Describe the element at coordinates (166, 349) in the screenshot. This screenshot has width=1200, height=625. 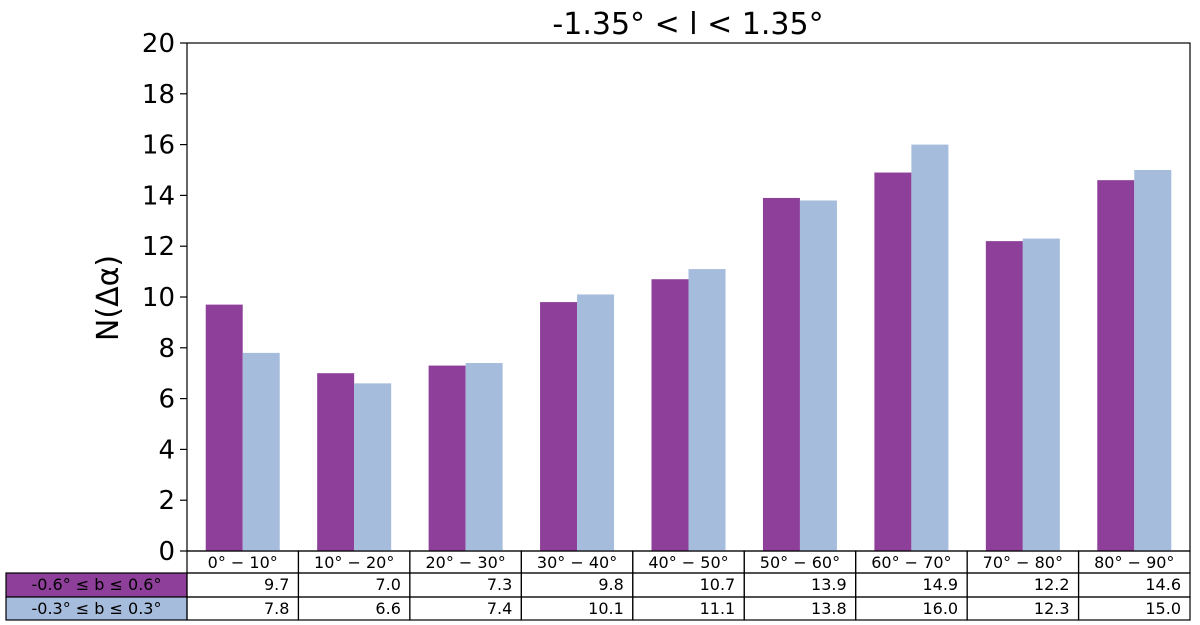
I see `y-tick-label: 8` at that location.